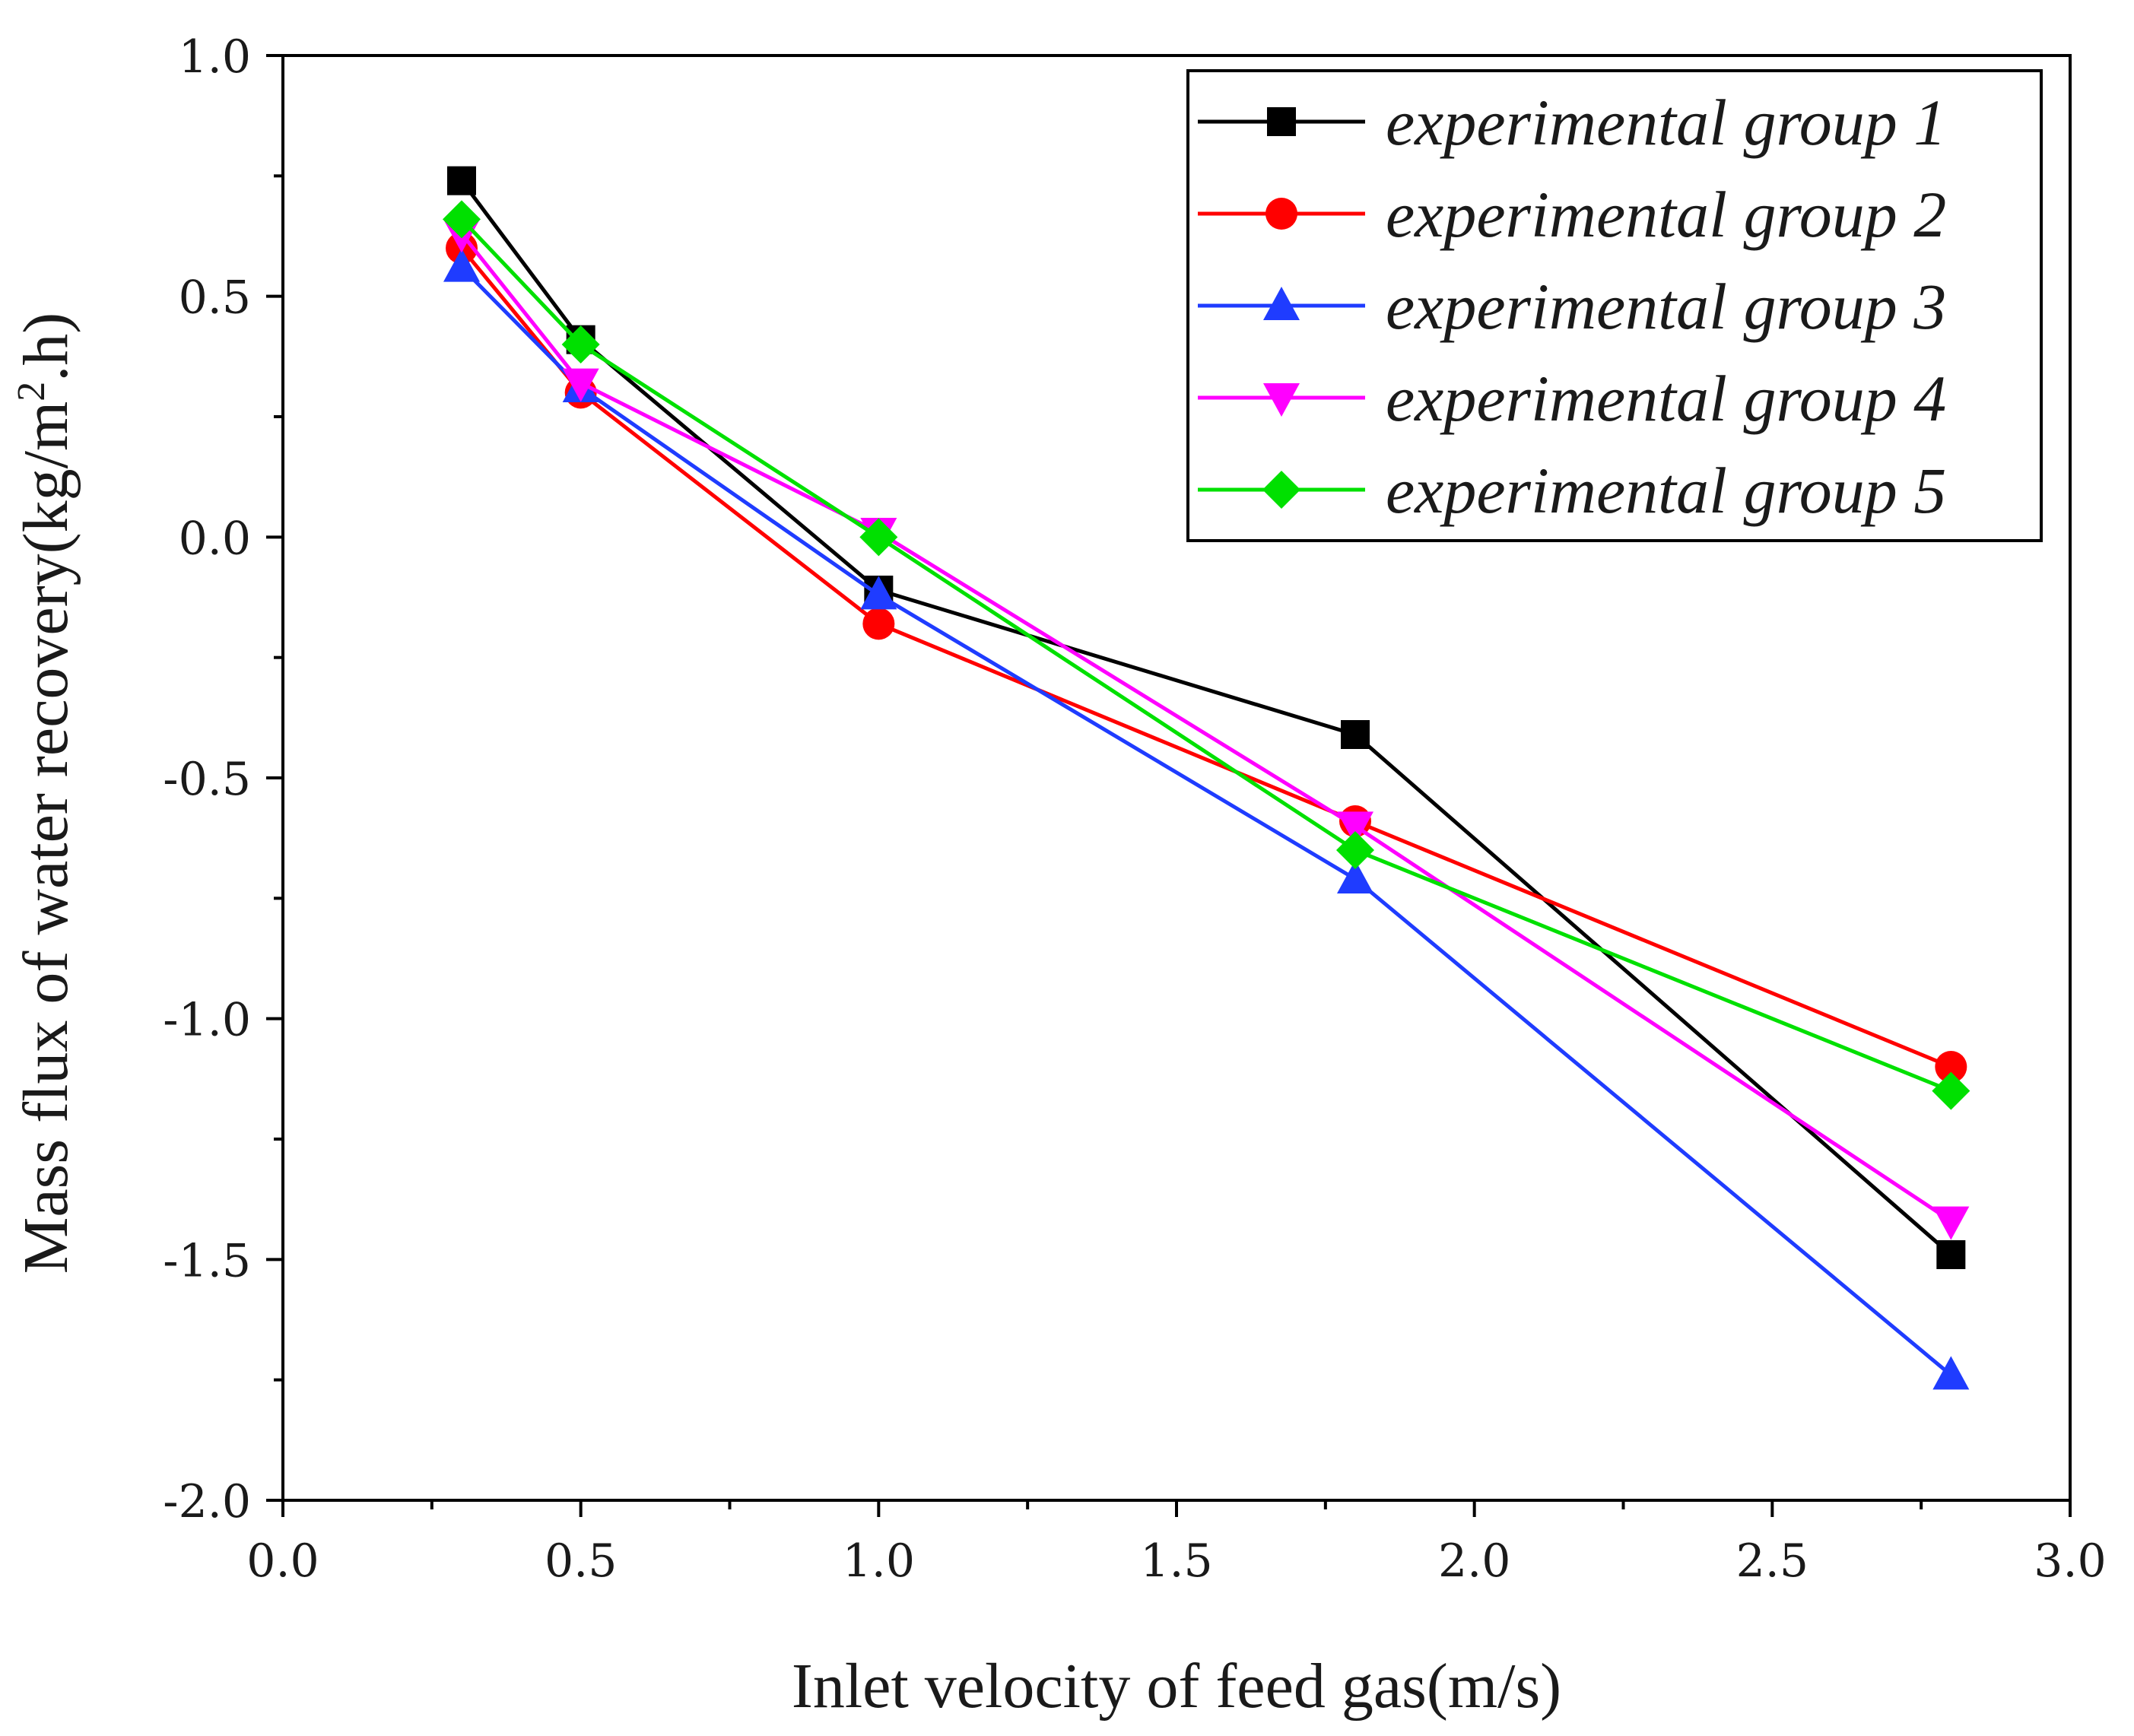  I want to click on legend-entry: experimental group 3, so click(1572, 306).